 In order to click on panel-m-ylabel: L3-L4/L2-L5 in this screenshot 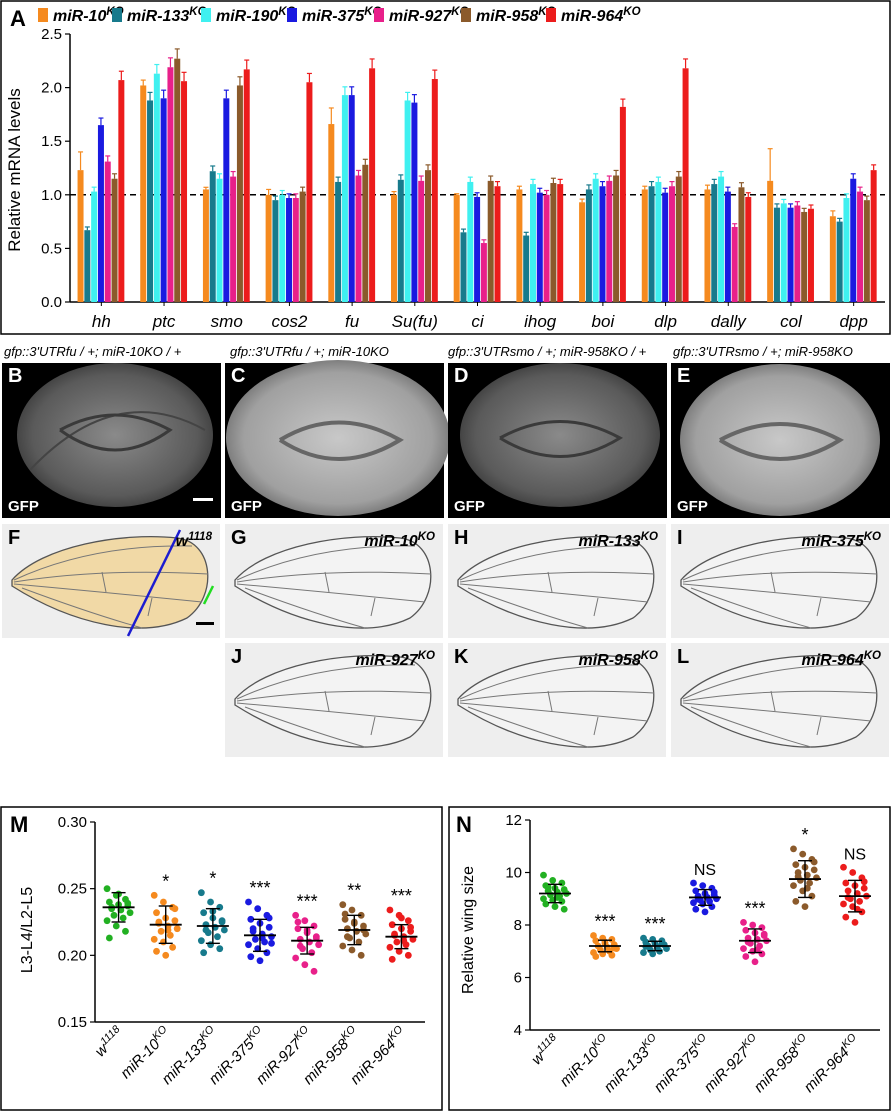, I will do `click(27, 930)`.